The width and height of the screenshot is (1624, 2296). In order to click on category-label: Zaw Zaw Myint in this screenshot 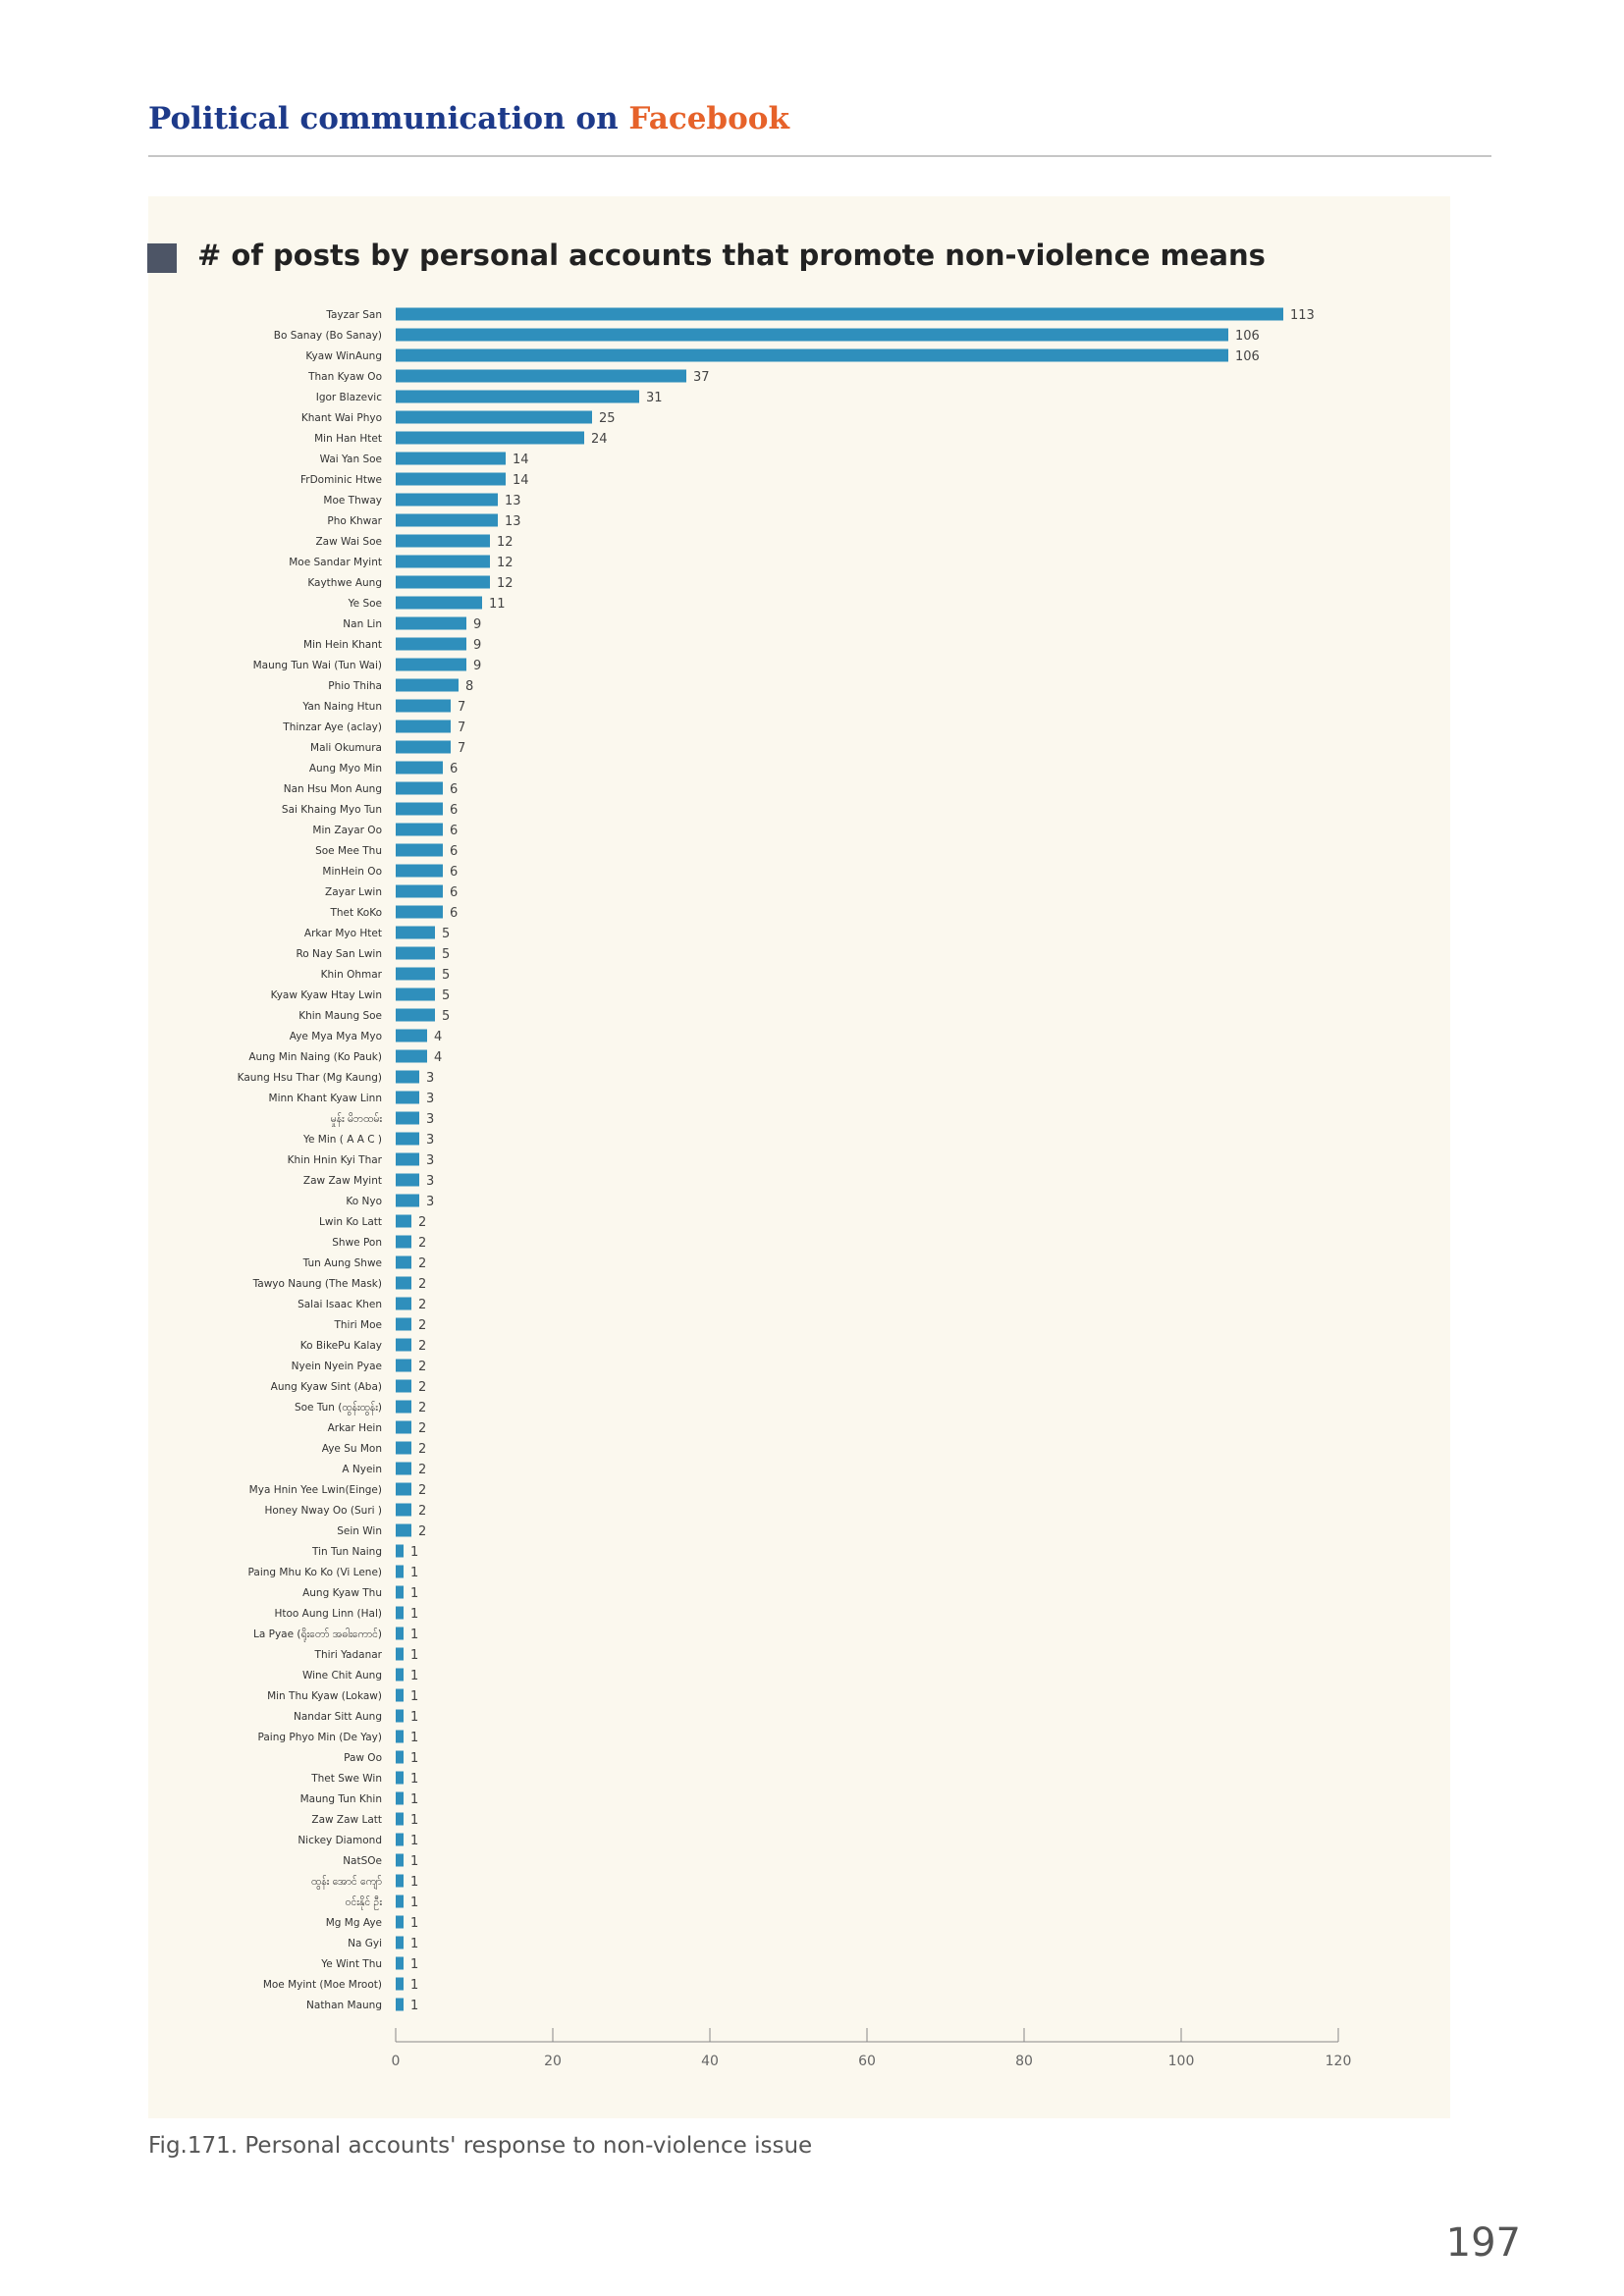, I will do `click(342, 1181)`.